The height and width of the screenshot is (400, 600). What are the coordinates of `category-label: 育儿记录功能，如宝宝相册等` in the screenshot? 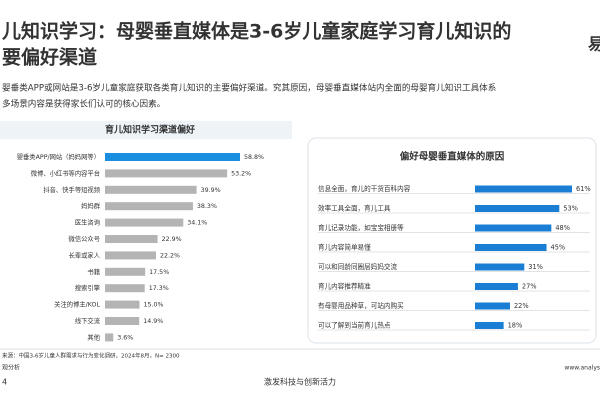 It's located at (361, 227).